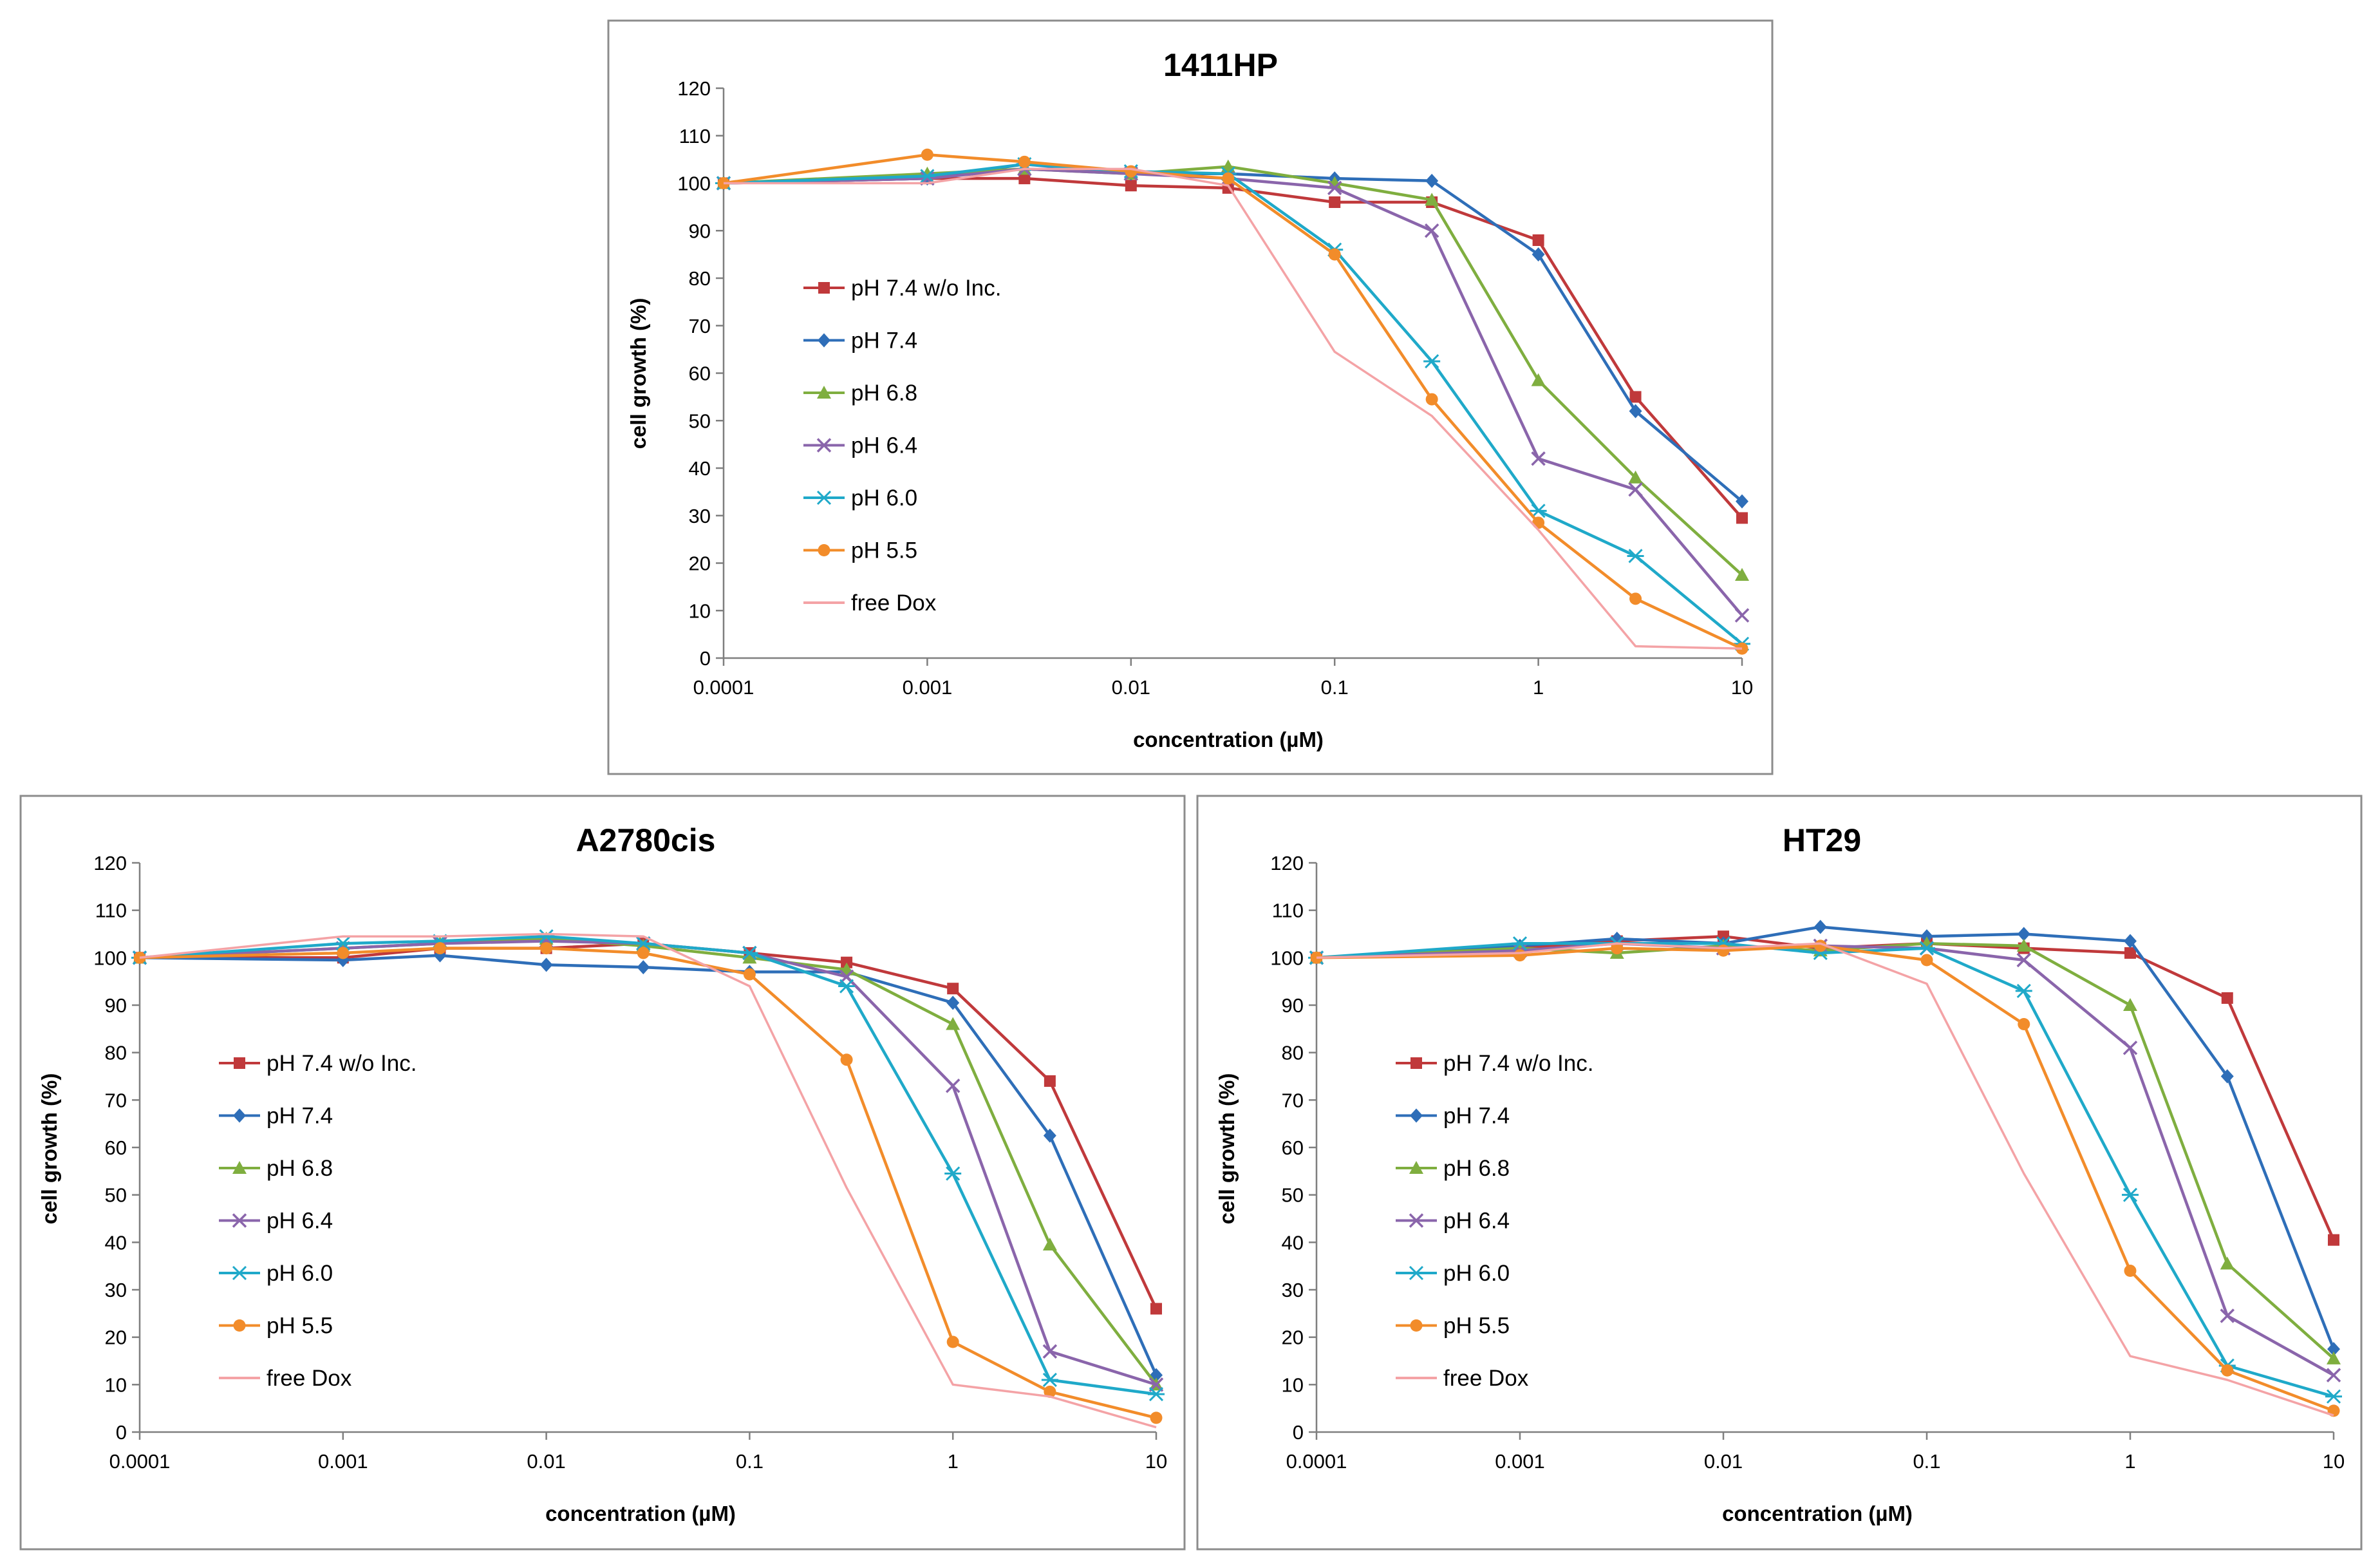 The image size is (2380, 1566). I want to click on y-tick-label: 20, so click(700, 563).